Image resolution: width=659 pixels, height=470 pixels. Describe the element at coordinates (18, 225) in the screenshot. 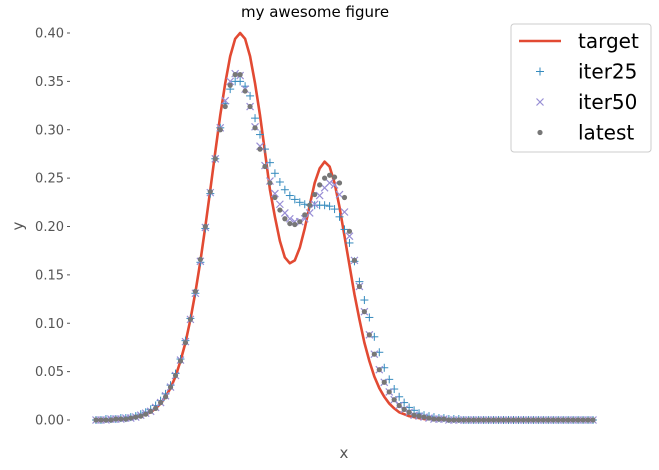

I see `y-axis-label: y` at that location.